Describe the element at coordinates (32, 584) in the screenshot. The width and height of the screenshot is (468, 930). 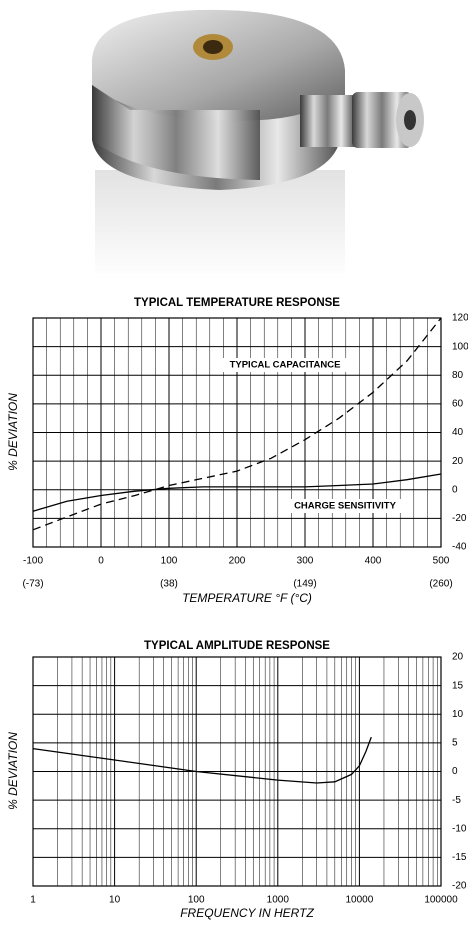
I see `x2-tick-label: (-73)` at that location.